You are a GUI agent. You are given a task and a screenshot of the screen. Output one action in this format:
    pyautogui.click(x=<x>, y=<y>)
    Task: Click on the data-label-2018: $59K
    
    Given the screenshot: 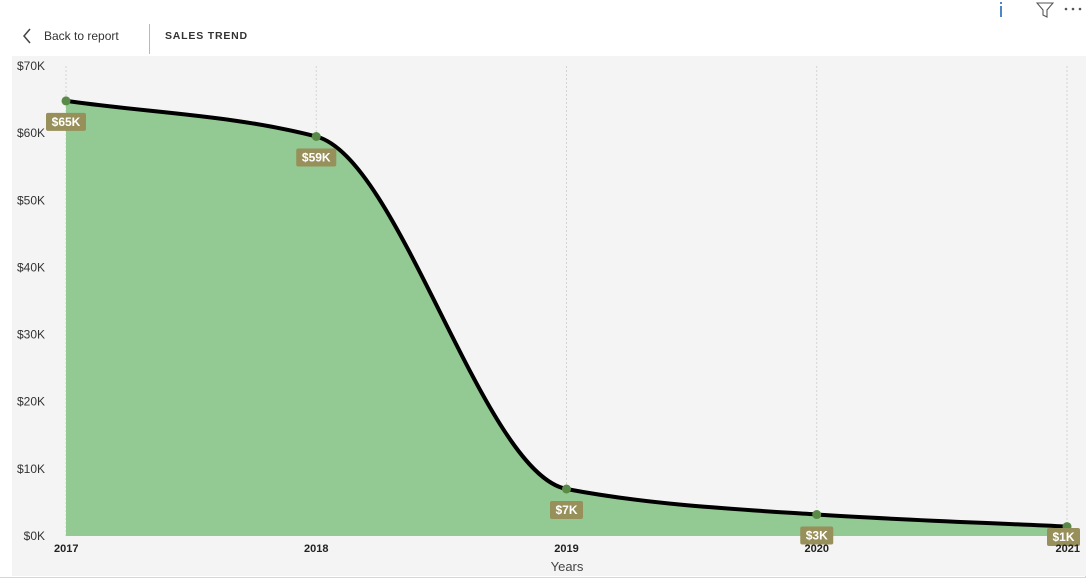 What is the action you would take?
    pyautogui.click(x=316, y=158)
    